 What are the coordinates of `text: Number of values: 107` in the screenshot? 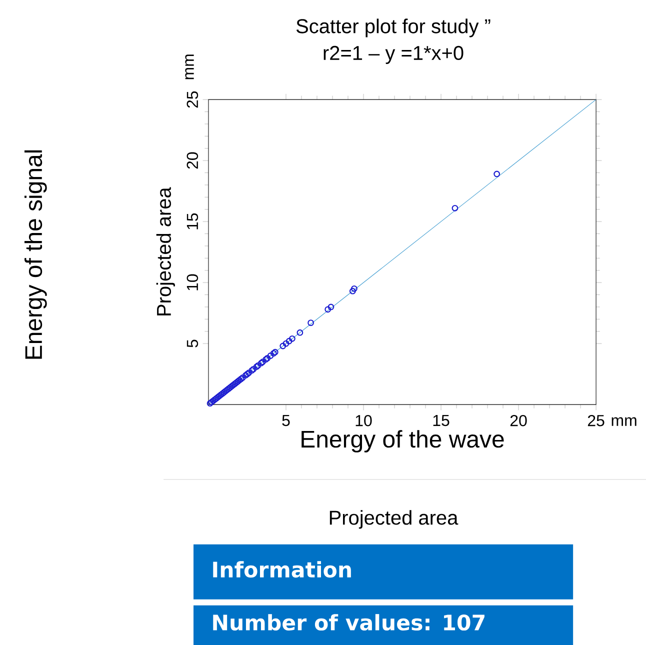 It's located at (348, 622).